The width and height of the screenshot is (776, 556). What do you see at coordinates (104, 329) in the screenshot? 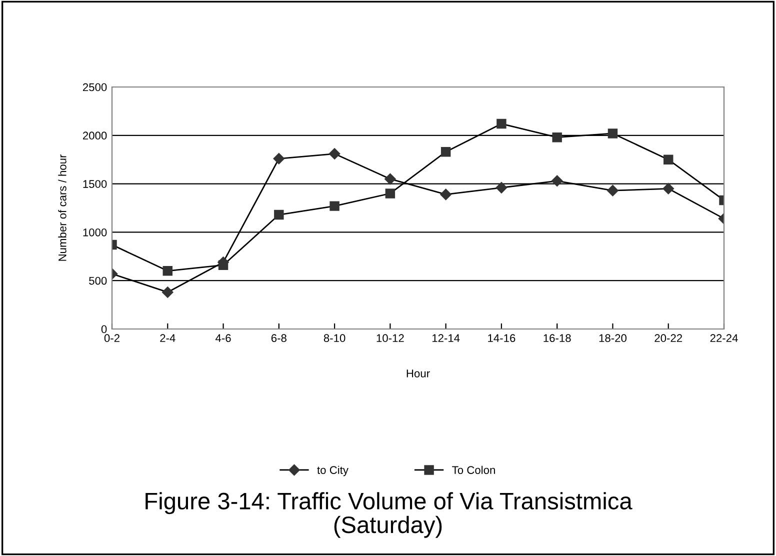
I see `y-tick-label: 0` at bounding box center [104, 329].